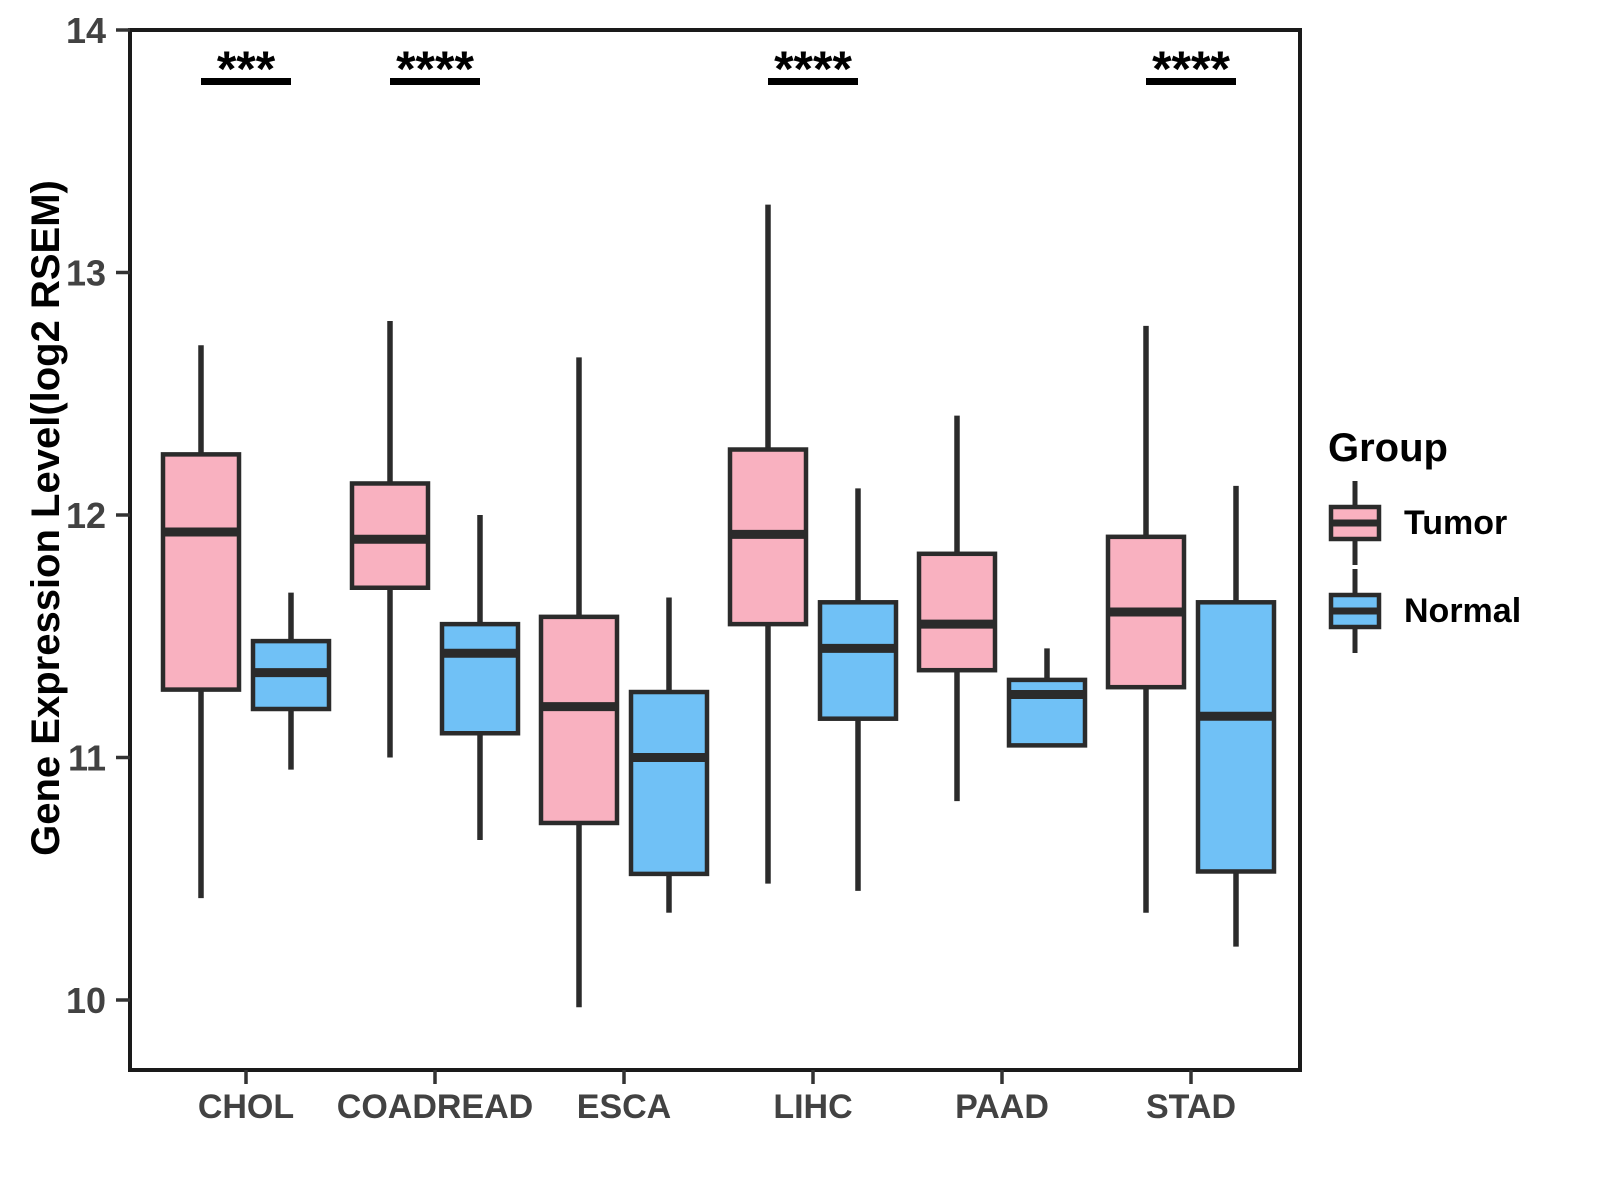  I want to click on legend-entry-normal: Normal, so click(1423, 611).